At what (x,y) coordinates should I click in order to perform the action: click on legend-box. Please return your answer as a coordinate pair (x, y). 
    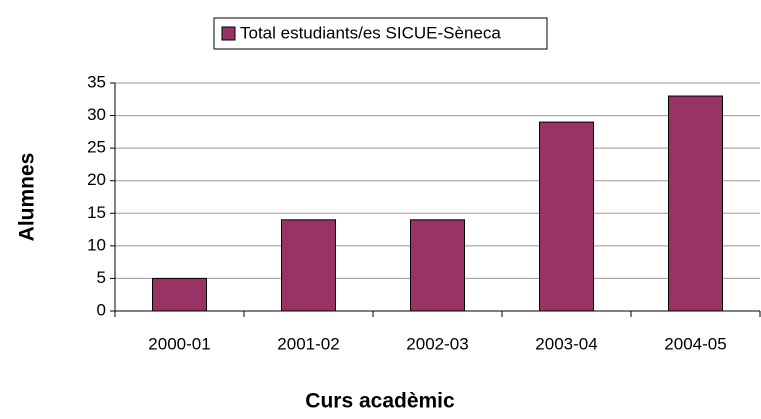
    Looking at the image, I should click on (380, 33).